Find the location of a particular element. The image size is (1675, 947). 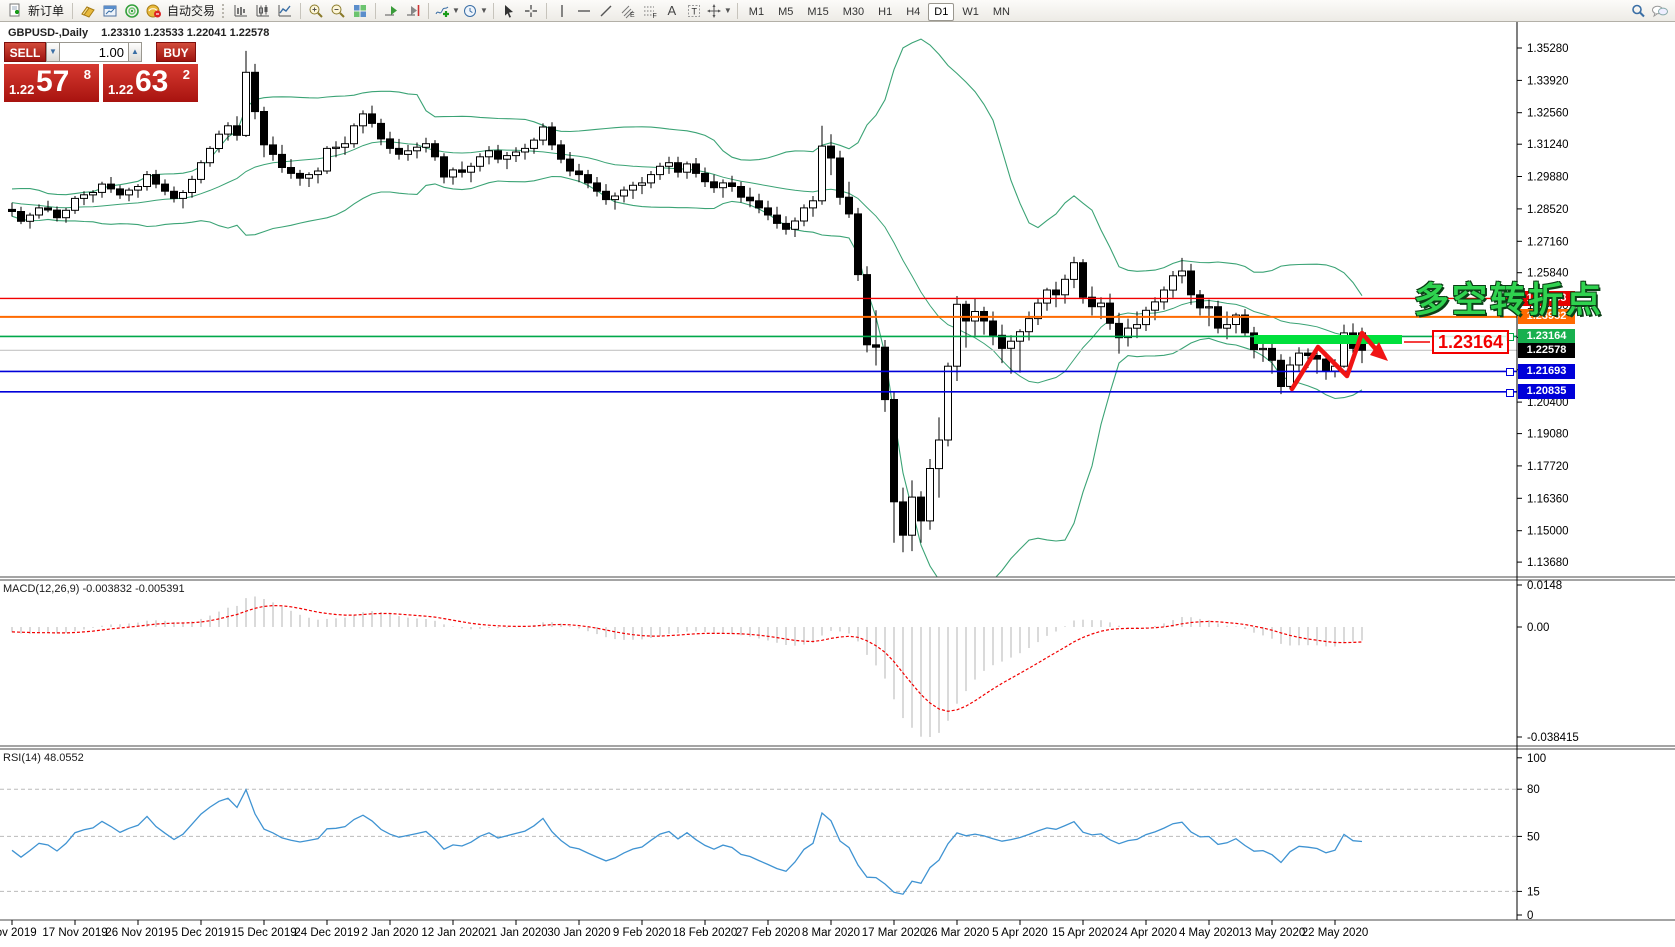

bar-chart-icon is located at coordinates (241, 11).